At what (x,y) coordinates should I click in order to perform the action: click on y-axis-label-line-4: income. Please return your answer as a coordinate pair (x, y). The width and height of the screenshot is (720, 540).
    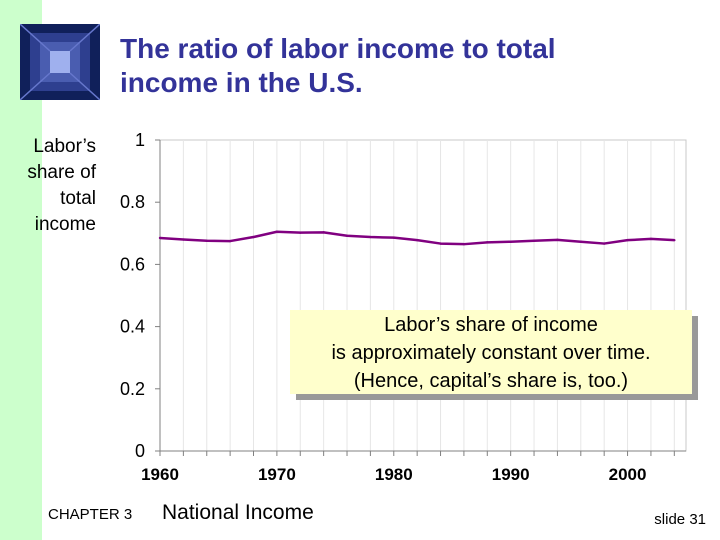
    Looking at the image, I should click on (65, 224).